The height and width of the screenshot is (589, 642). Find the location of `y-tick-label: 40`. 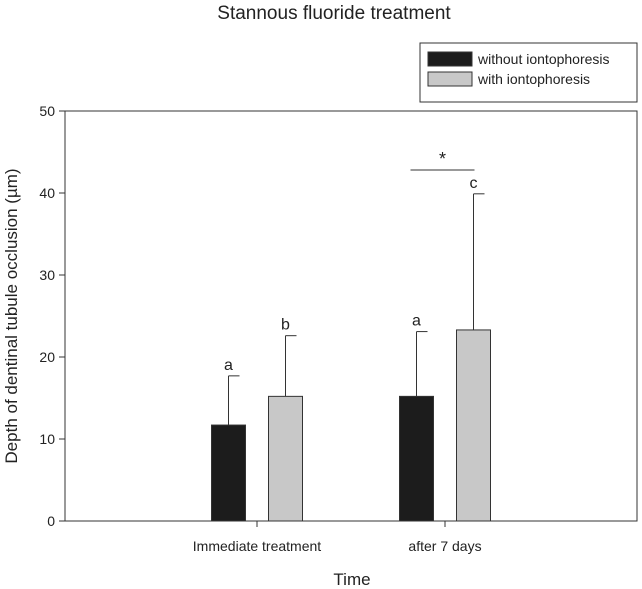

y-tick-label: 40 is located at coordinates (47, 193).